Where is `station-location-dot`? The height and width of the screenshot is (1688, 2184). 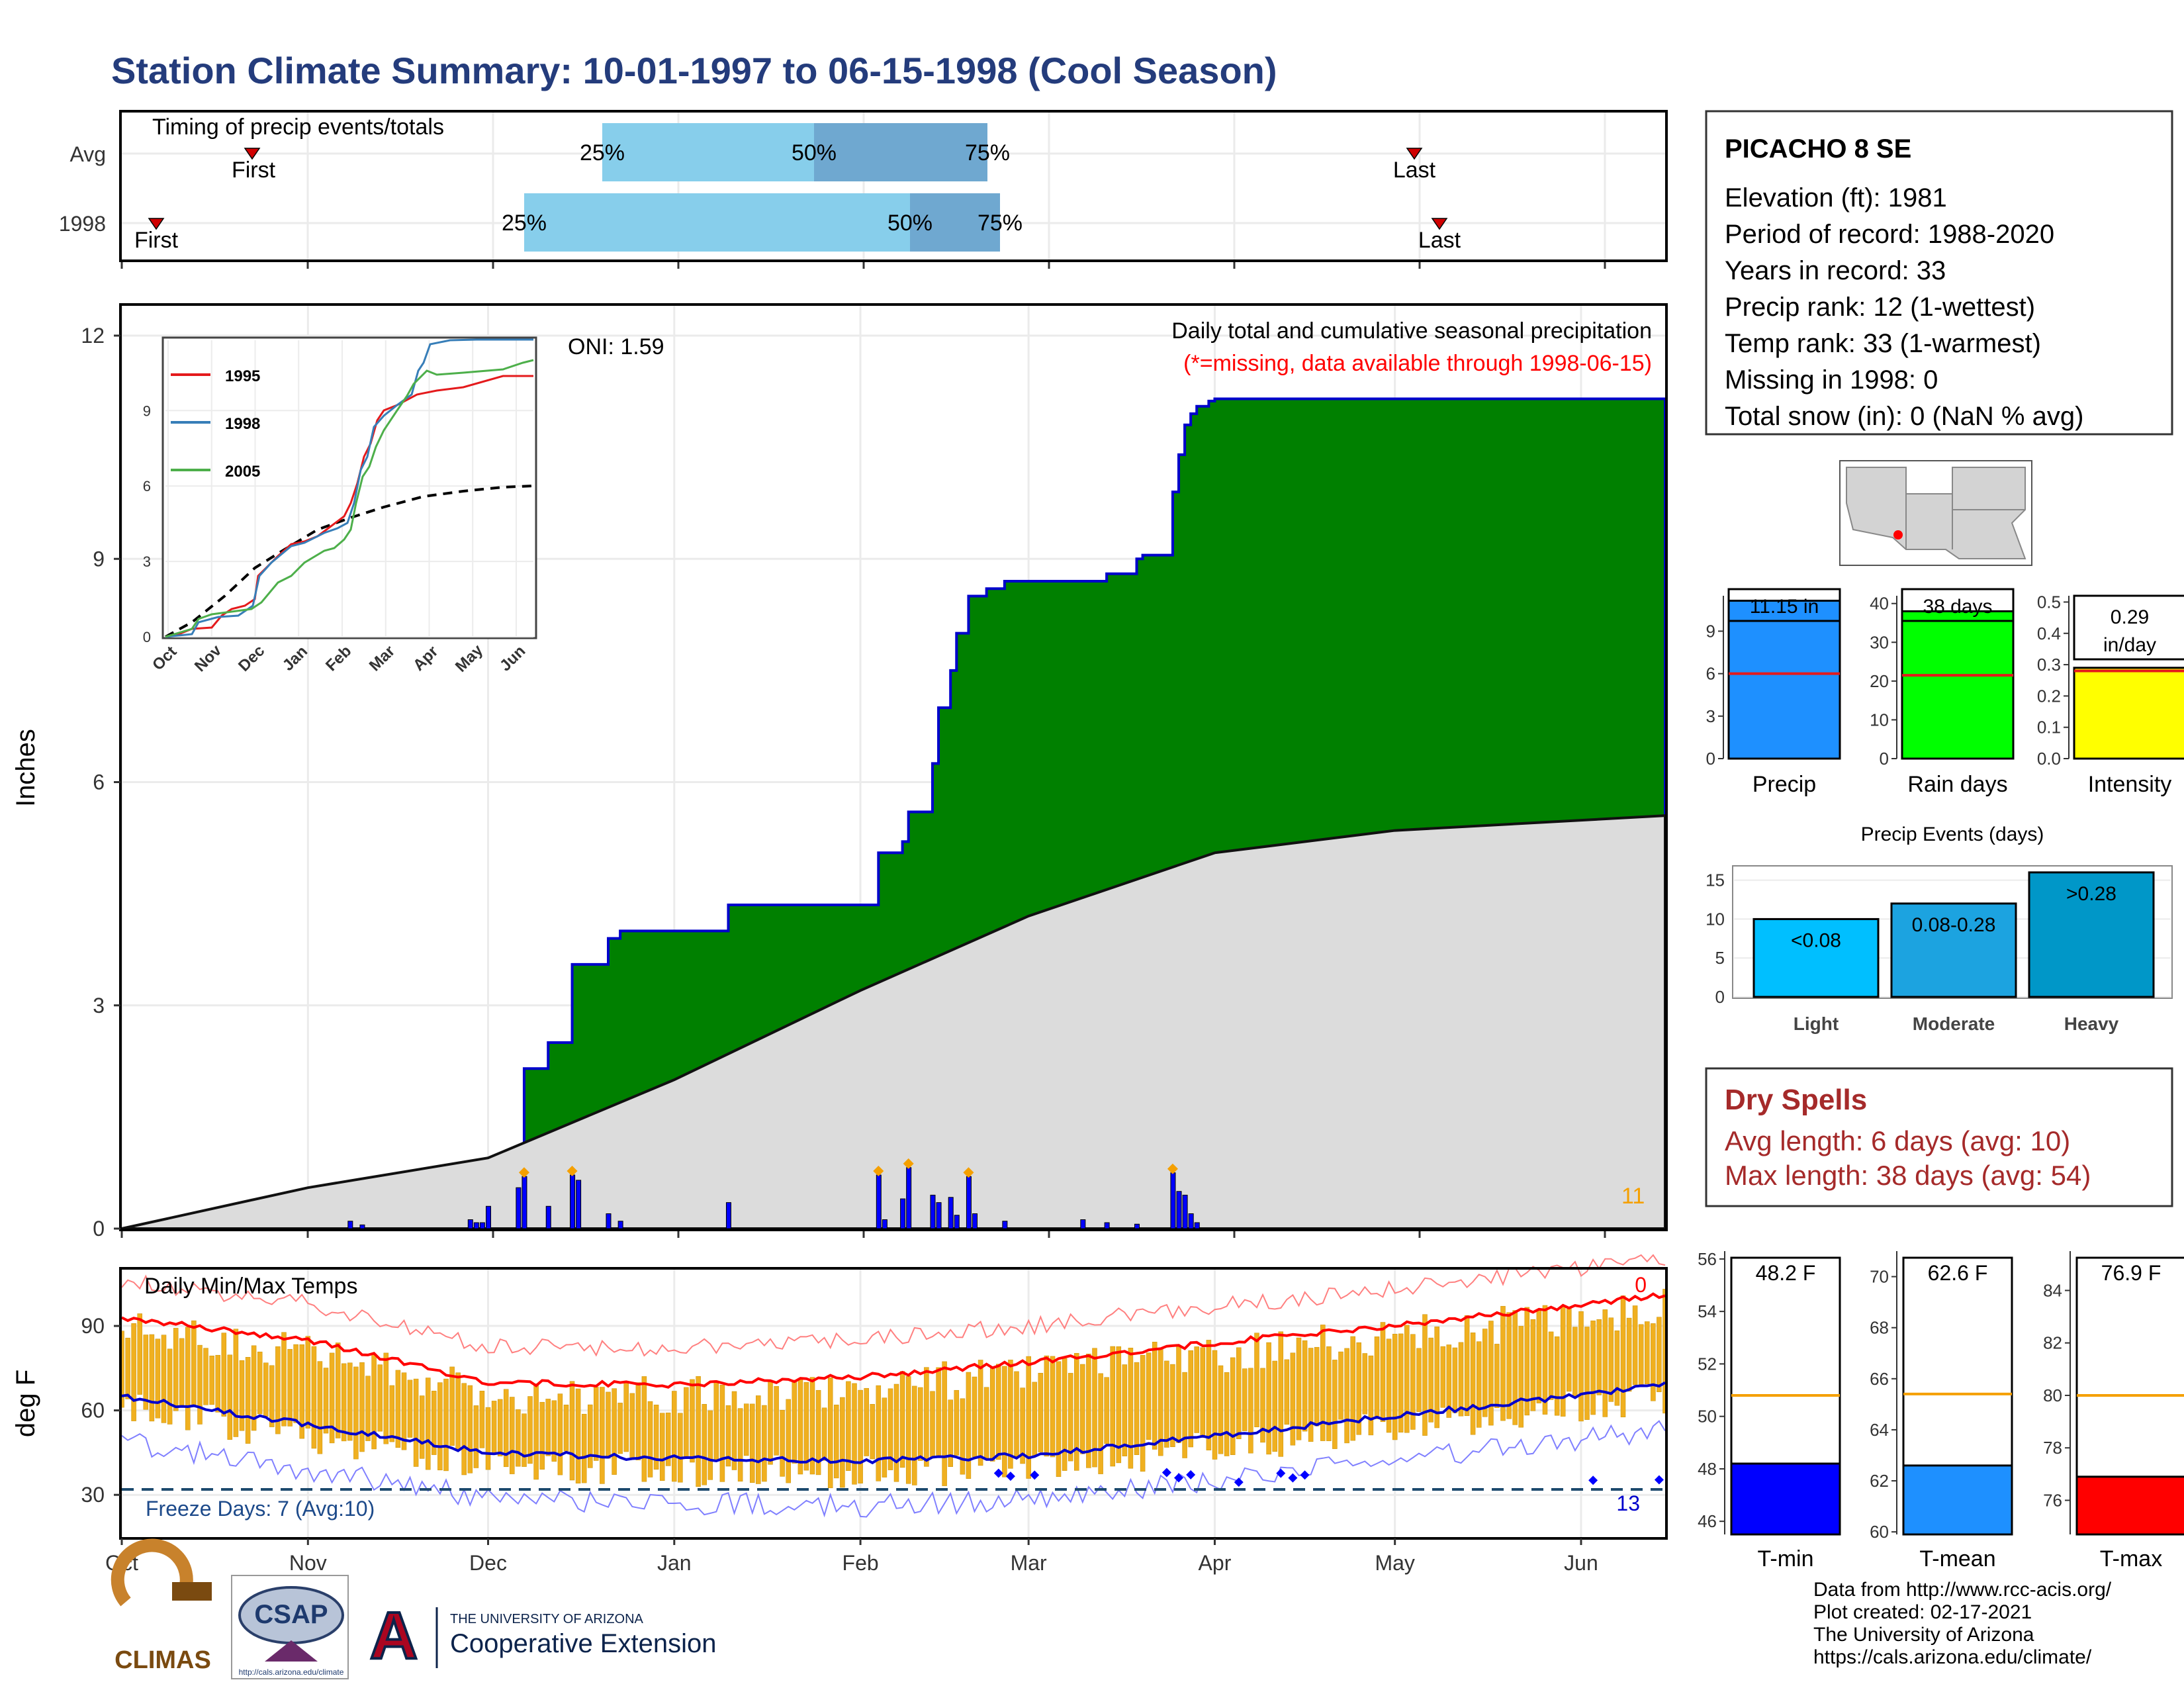
station-location-dot is located at coordinates (1898, 534).